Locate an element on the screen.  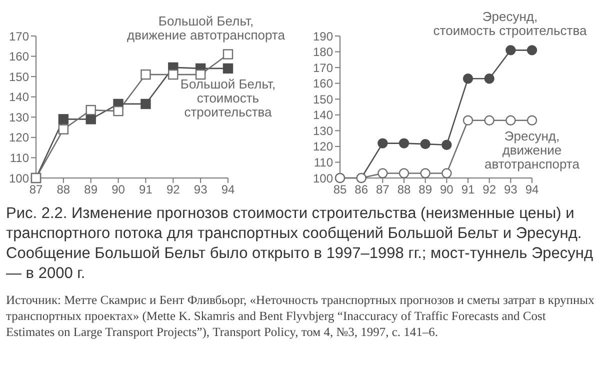
text: Источник: Метте Скамрис и Бент Фливбьорг, «Неточность транспортных прогнозов и сметы затрат в крупных транспортных проектах» (Mette K. Skamris and Bent Flyvbjerg “Inaccuracy of Traffic Forecasts and Cost Estimates on Large Transport Projects”), Transport Policy, том 4, №3, 1997, с. 141–6. is located at coordinates (301, 316).